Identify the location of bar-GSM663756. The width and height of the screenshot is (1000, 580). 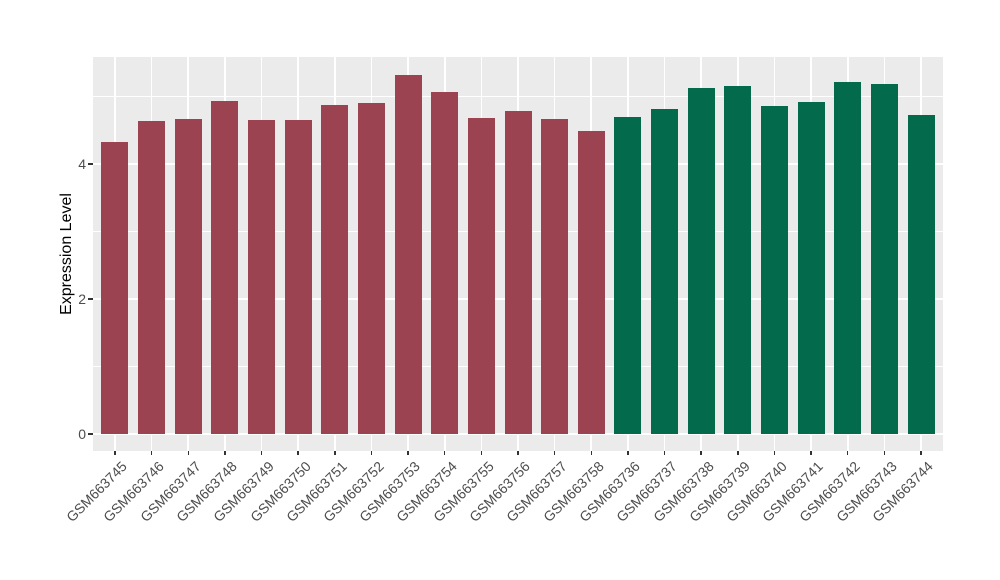
(518, 272).